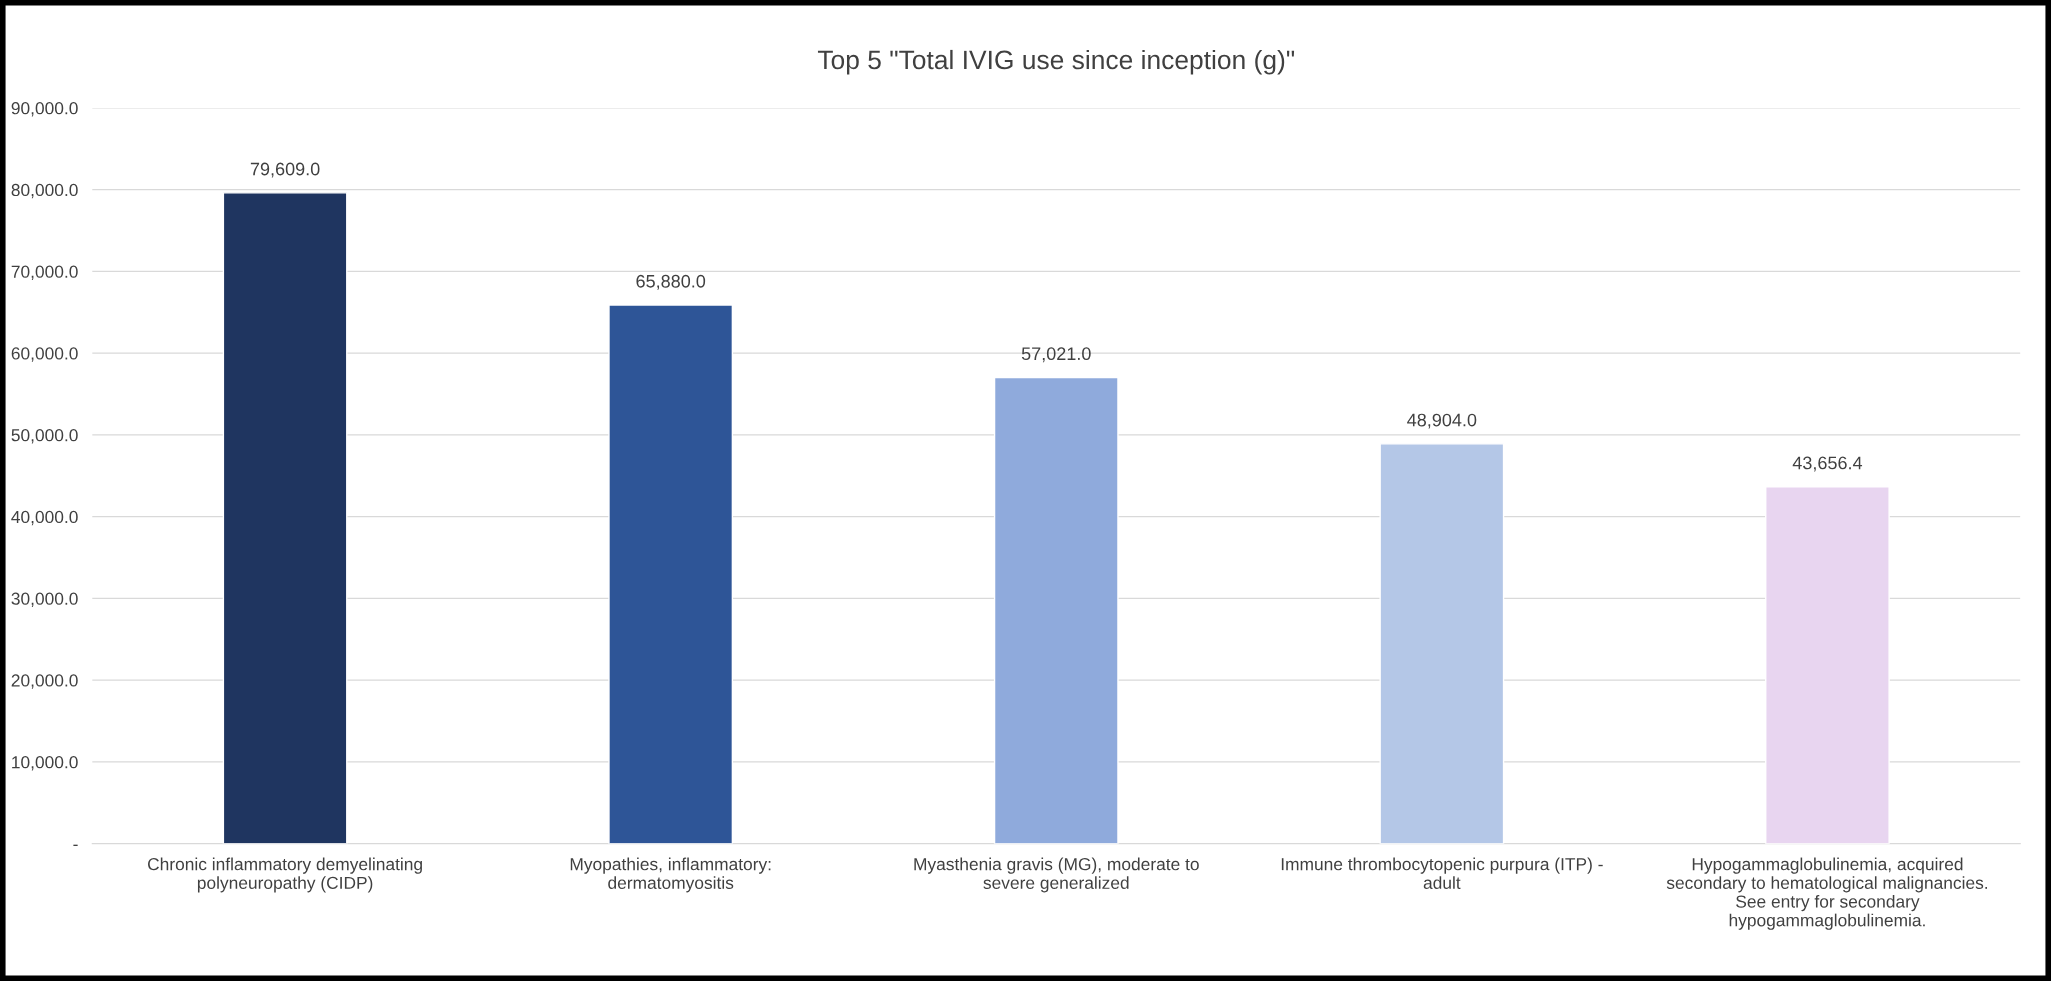 The width and height of the screenshot is (2051, 981). I want to click on y-tick-label: -, so click(75, 845).